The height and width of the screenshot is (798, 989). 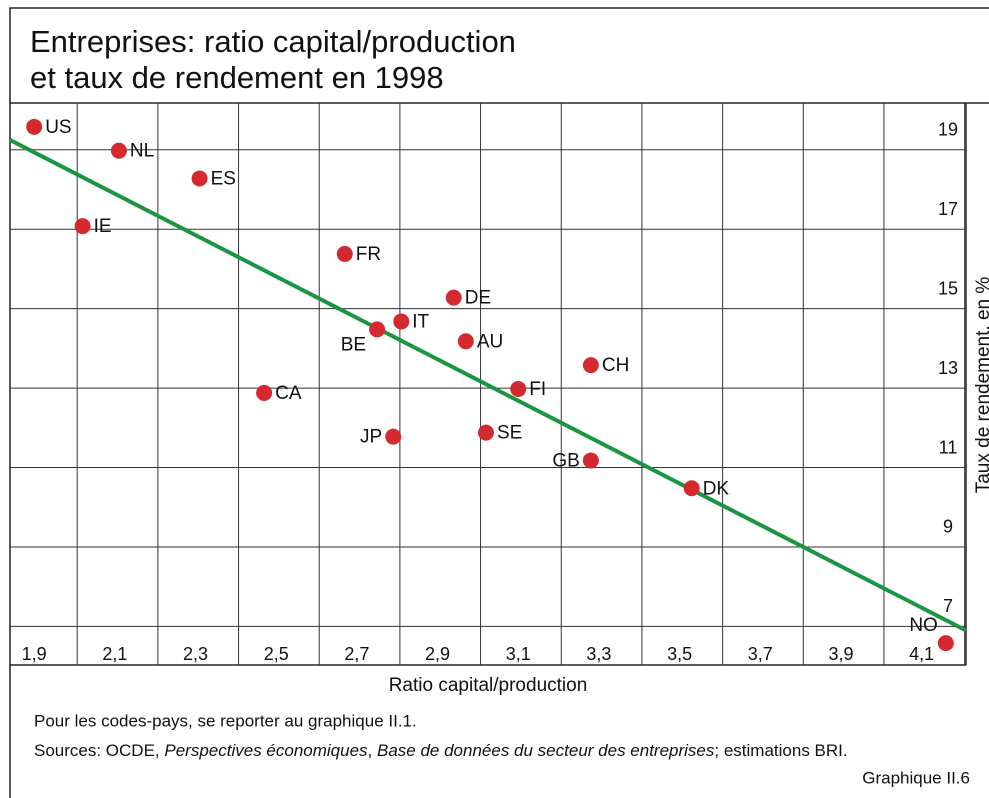 What do you see at coordinates (509, 433) in the screenshot?
I see `point-label: SE` at bounding box center [509, 433].